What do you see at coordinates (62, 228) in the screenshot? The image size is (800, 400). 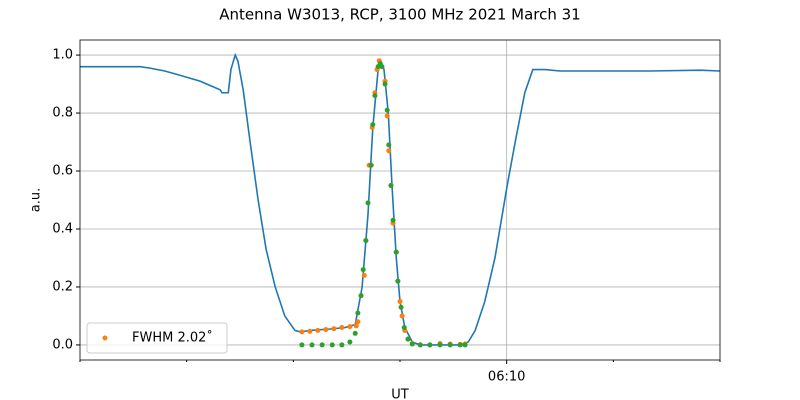 I see `y-tick-label: 0.4` at bounding box center [62, 228].